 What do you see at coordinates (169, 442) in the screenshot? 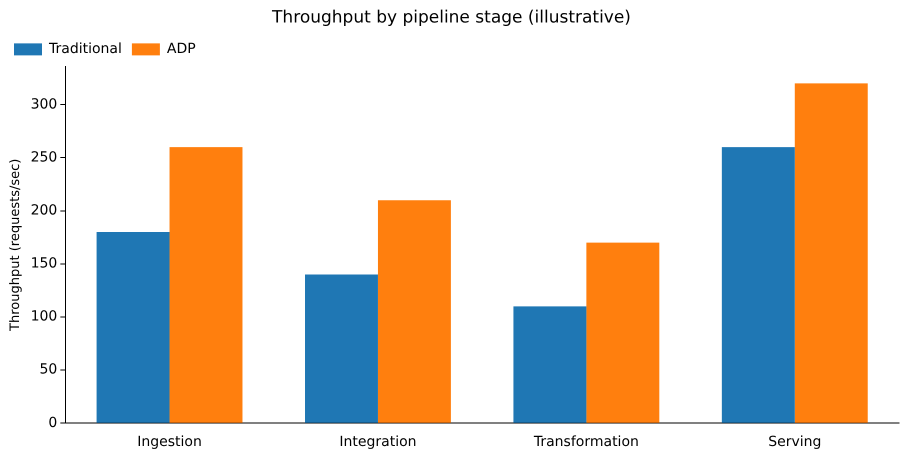
I see `x-tick-label: Ingestion` at bounding box center [169, 442].